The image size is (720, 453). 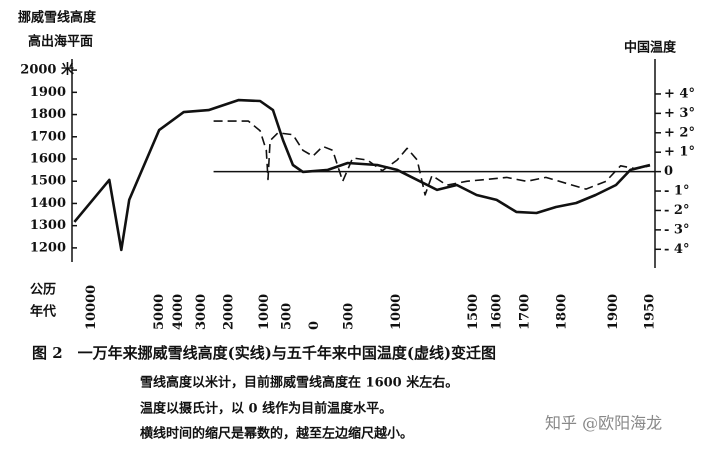 What do you see at coordinates (603, 423) in the screenshot?
I see `watermark: 知乎 @欧阳海龙` at bounding box center [603, 423].